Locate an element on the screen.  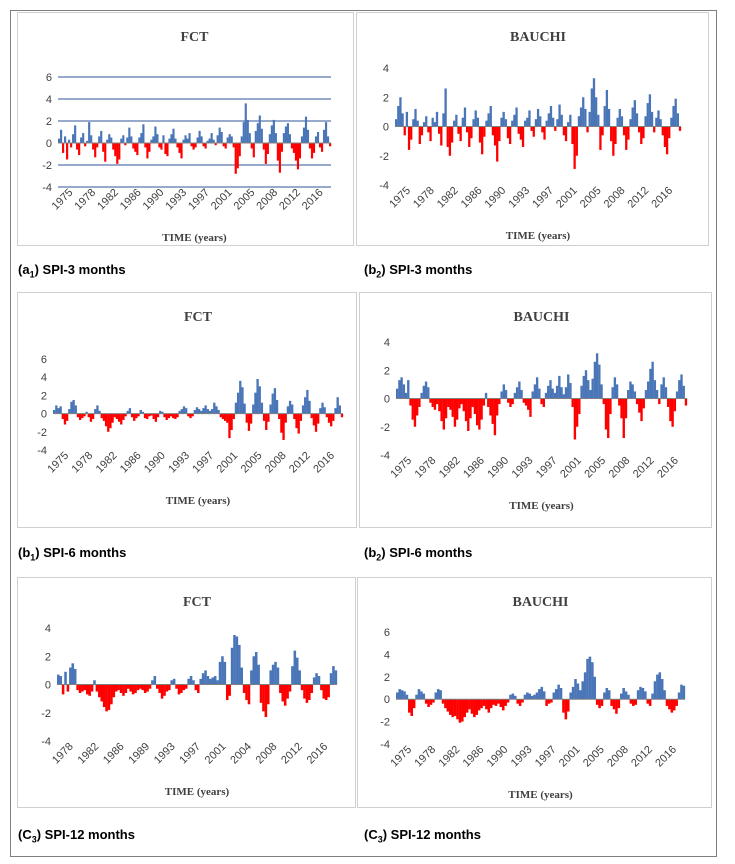
x-tick-label: 2001 is located at coordinates (571, 468).